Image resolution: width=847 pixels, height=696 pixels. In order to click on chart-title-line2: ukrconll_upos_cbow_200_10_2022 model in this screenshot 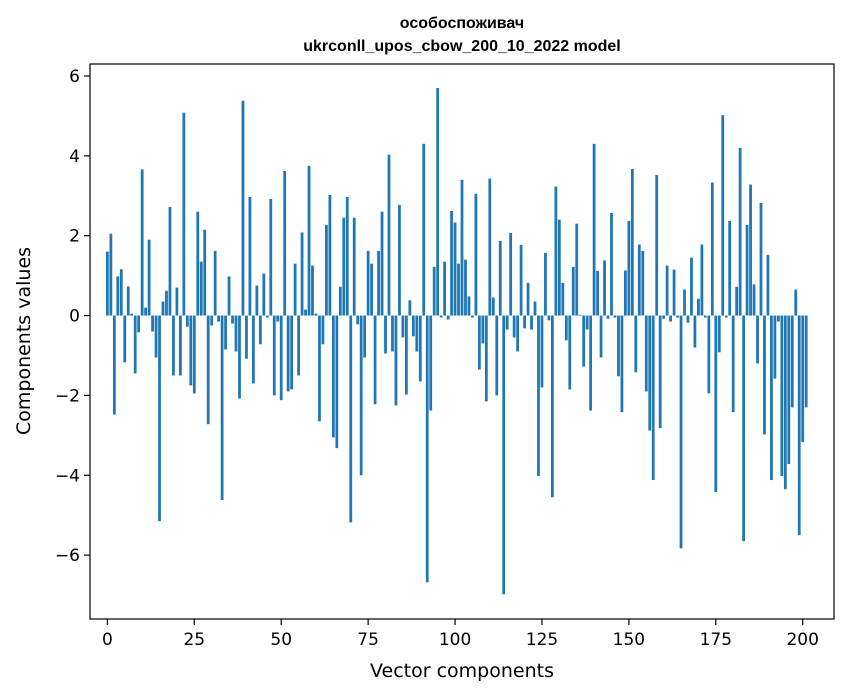, I will do `click(461, 46)`.